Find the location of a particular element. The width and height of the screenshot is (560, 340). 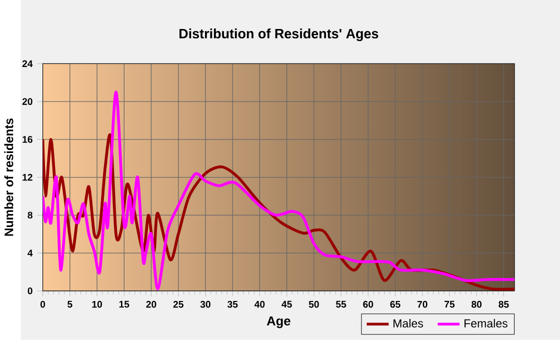

x-tick-label: 45 is located at coordinates (287, 304).